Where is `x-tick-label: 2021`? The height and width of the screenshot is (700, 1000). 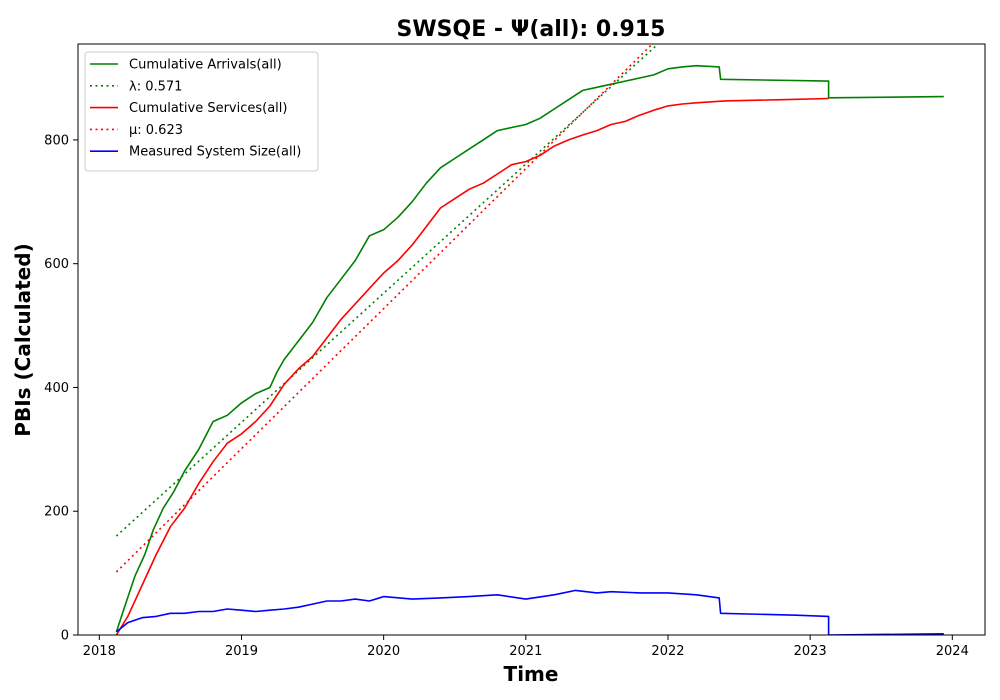
x-tick-label: 2021 is located at coordinates (525, 651).